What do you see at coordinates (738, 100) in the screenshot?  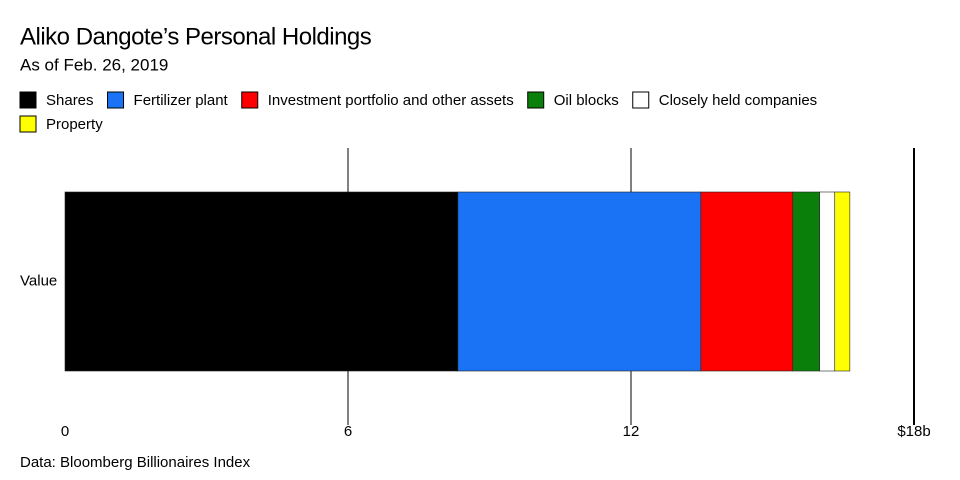 I see `legend-label: Closely held companies` at bounding box center [738, 100].